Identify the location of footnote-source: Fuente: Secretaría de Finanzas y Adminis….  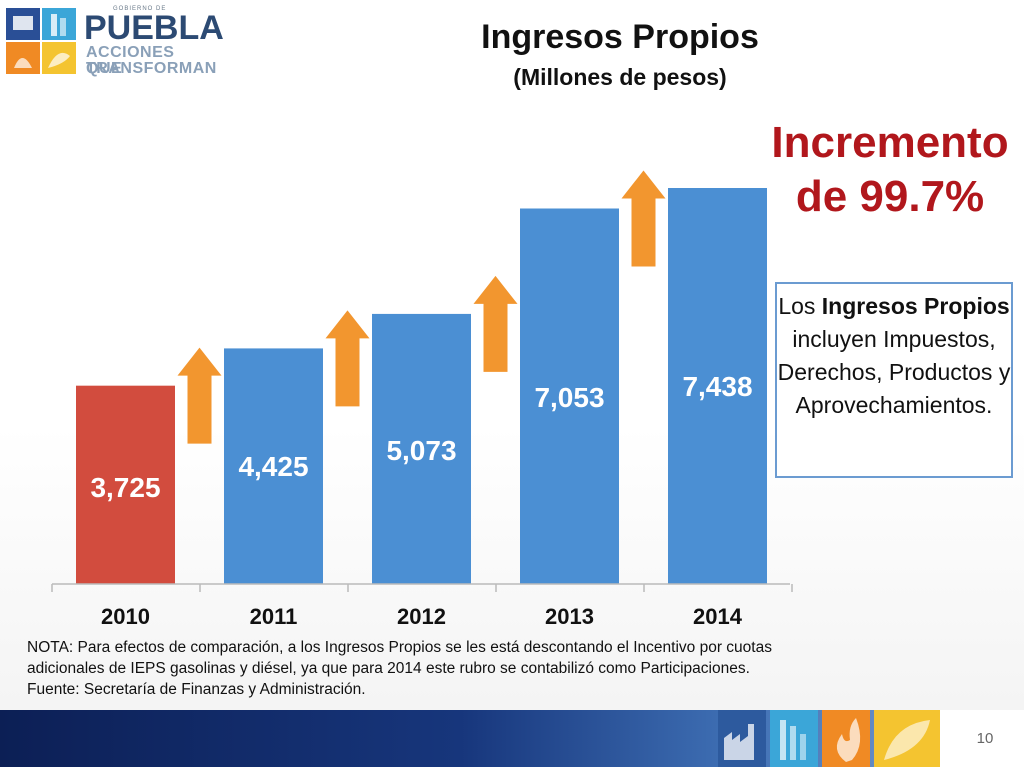
(196, 689).